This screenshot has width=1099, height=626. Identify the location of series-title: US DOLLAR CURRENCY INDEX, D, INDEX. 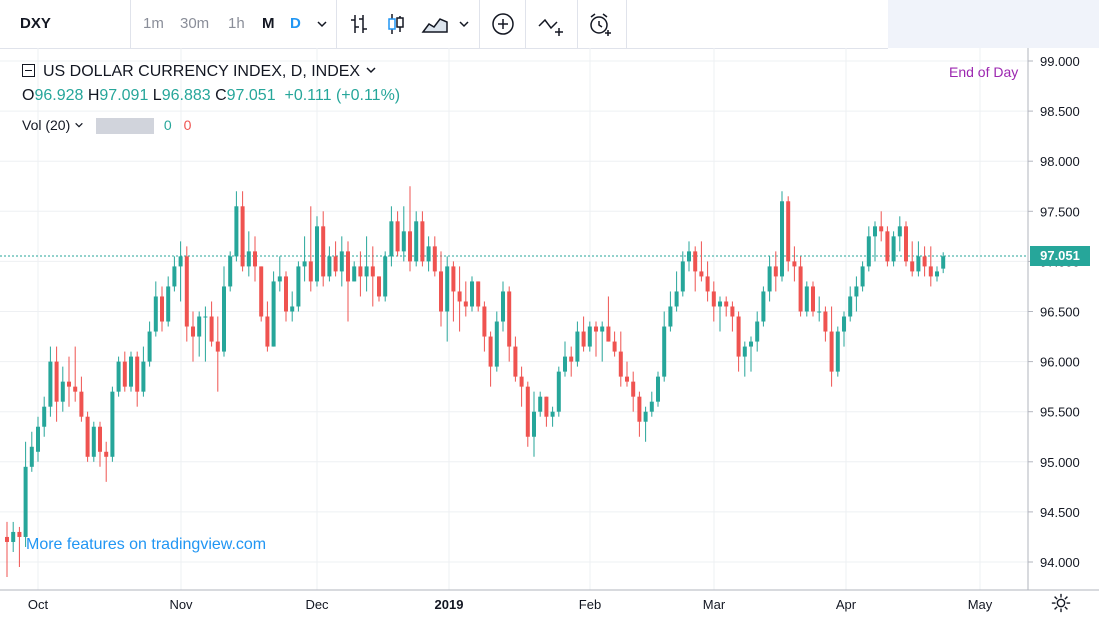
(199, 72).